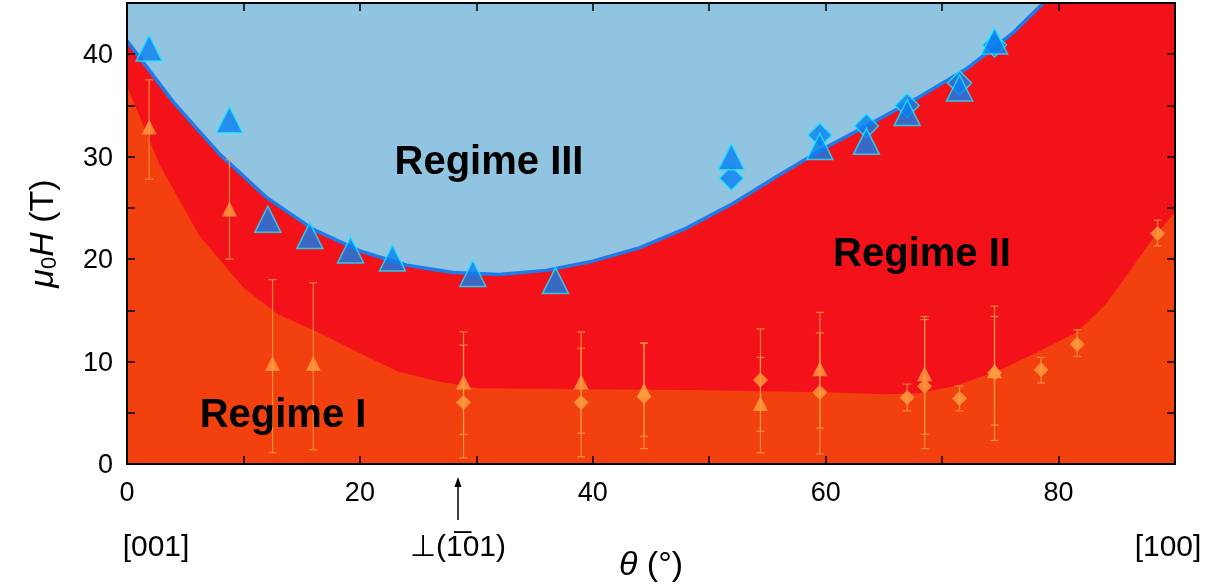  What do you see at coordinates (359, 491) in the screenshot?
I see `x-tick-label: 20` at bounding box center [359, 491].